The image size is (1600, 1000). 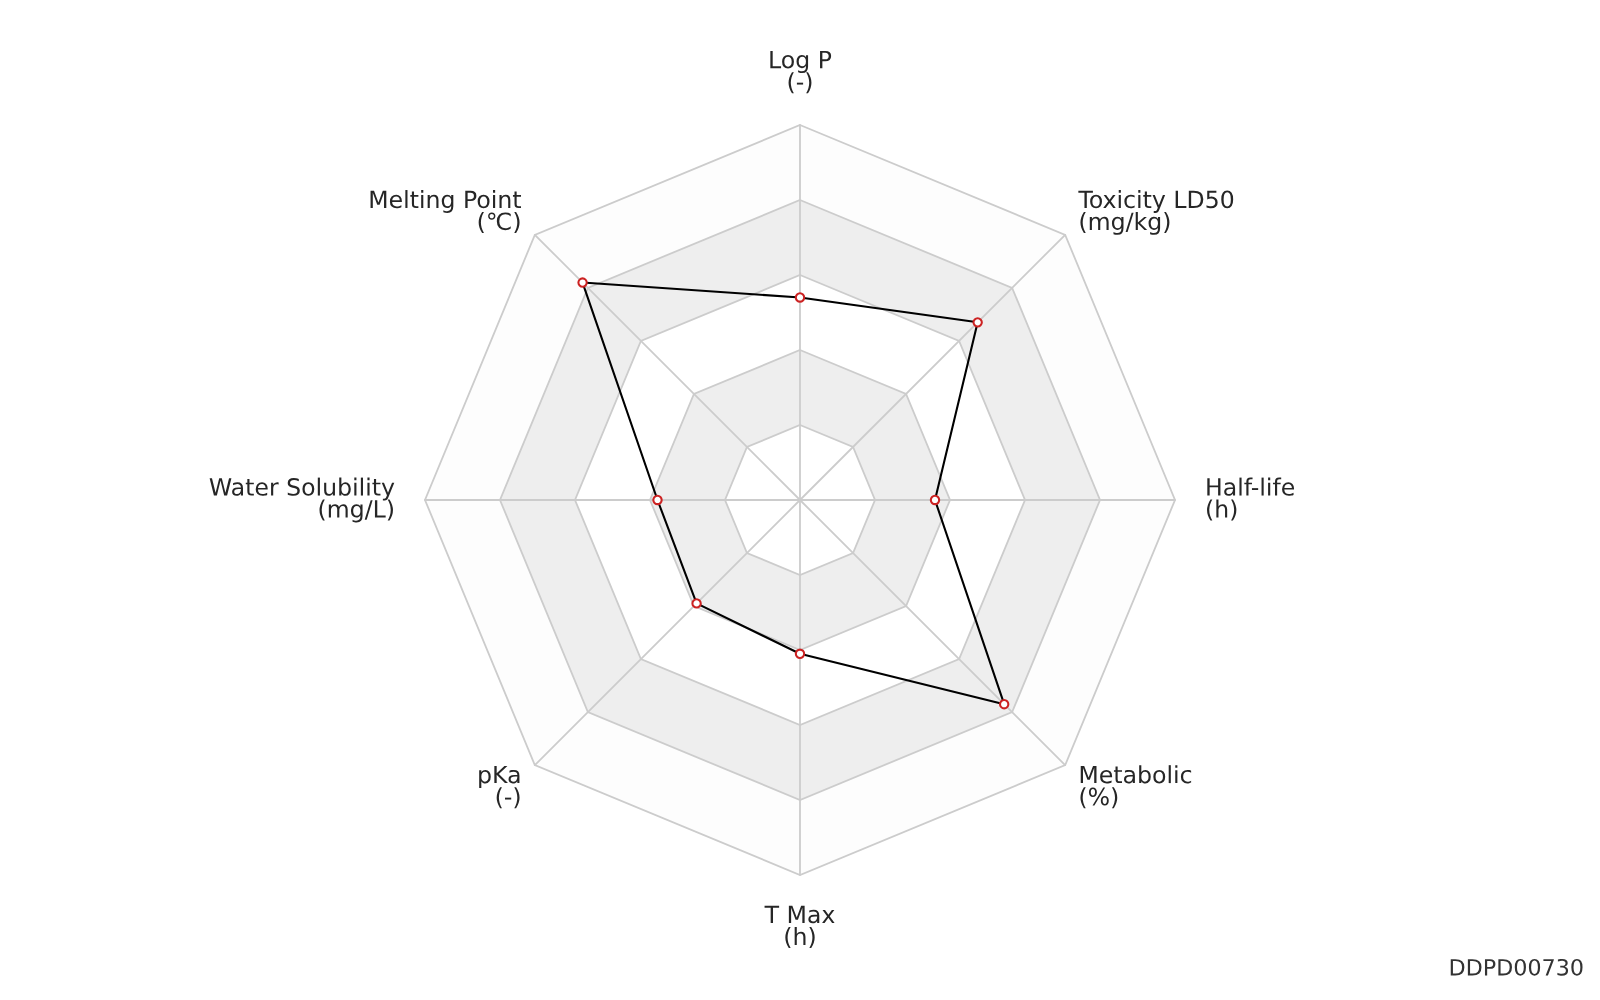 I want to click on spoke-label: pKa (-), so click(x=499, y=787).